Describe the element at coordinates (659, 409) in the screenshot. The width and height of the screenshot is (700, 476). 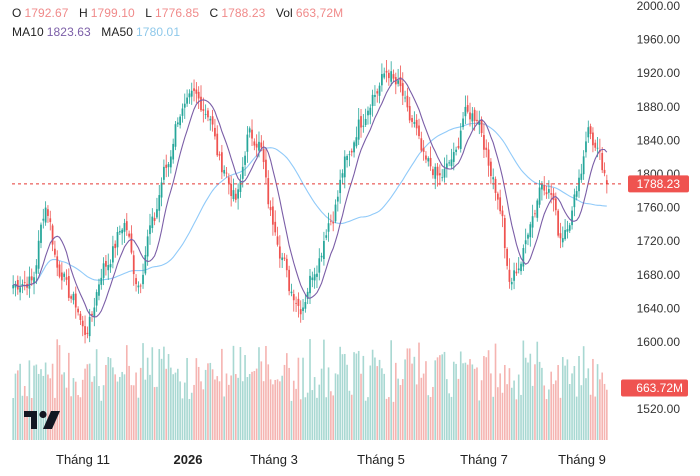
I see `y-tick-label: 1520.00` at that location.